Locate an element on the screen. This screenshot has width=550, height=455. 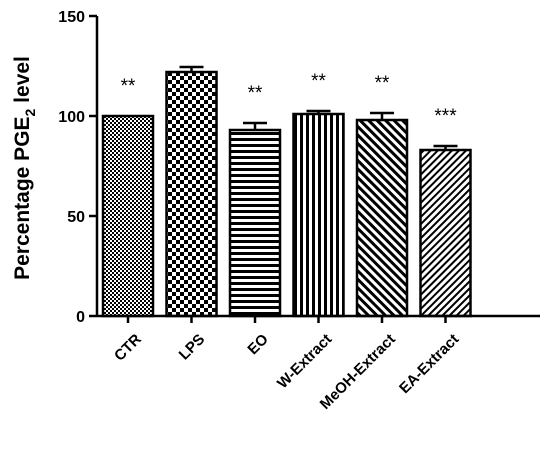
bar-meoh-extract is located at coordinates (382, 218).